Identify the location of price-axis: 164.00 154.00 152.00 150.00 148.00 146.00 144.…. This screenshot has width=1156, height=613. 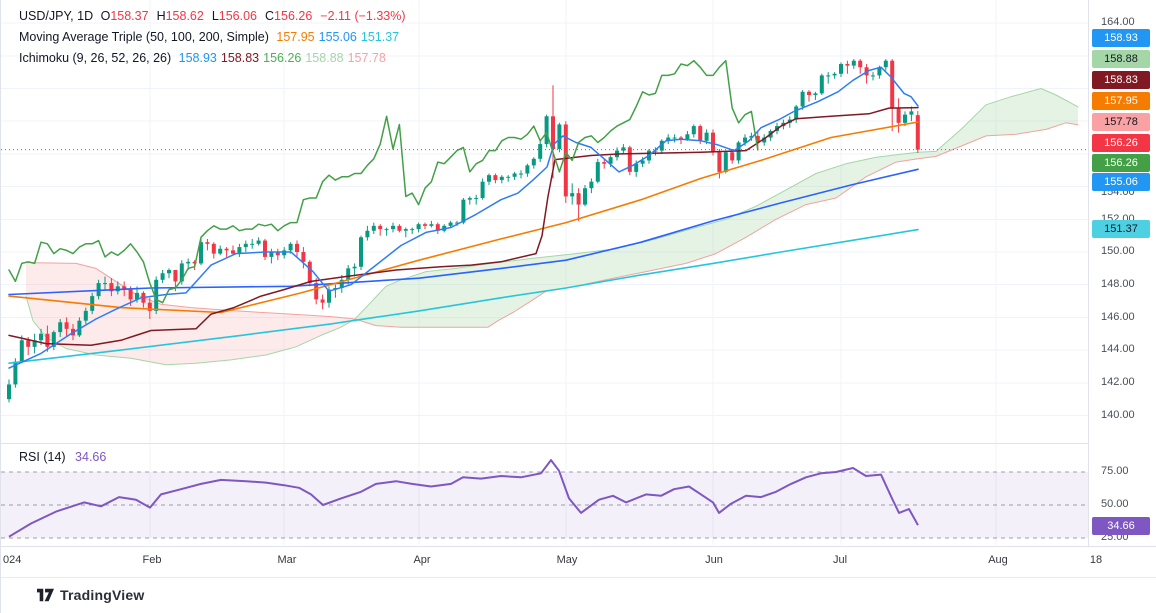
(1122, 288).